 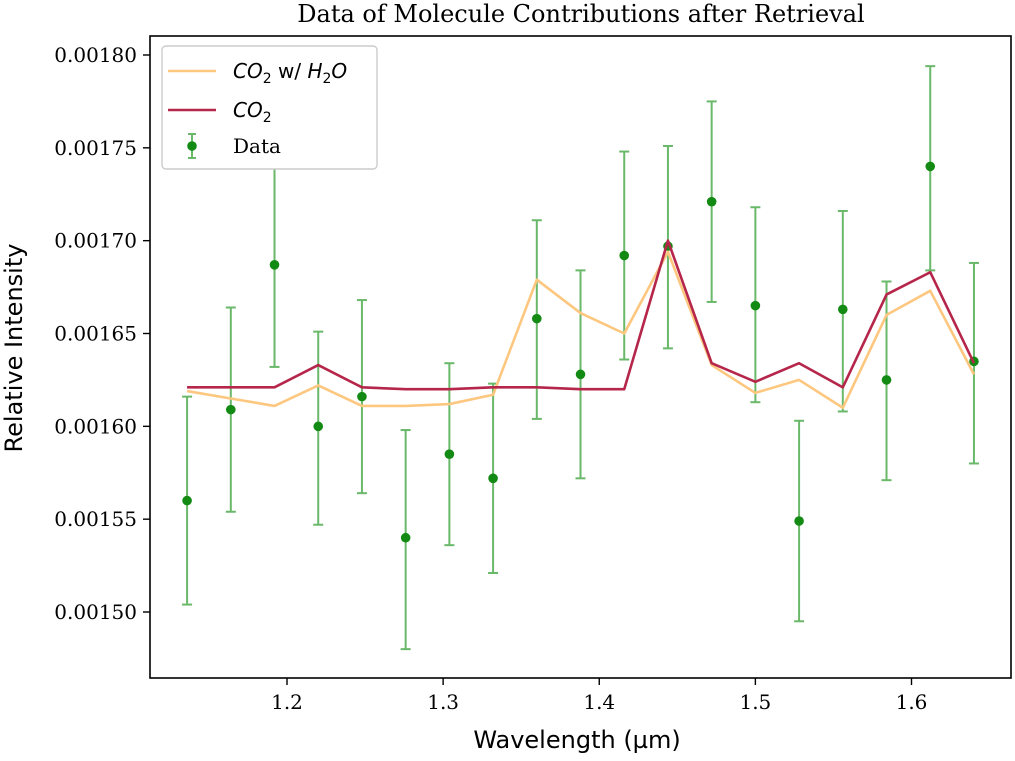 What do you see at coordinates (755, 702) in the screenshot?
I see `x-tick-label: 1.5` at bounding box center [755, 702].